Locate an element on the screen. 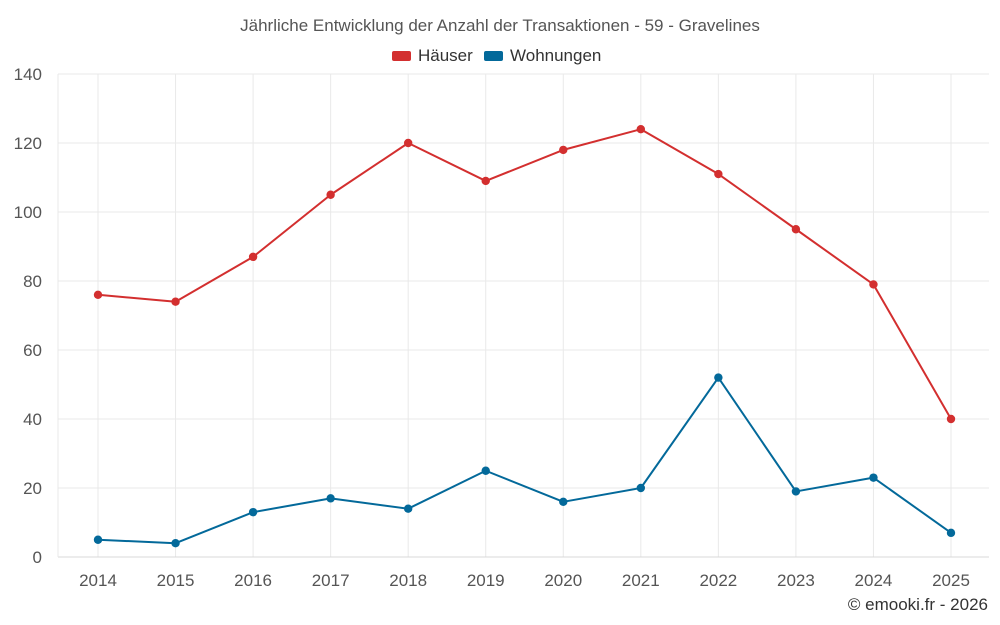  legend-swatch-wohnungen is located at coordinates (493, 56).